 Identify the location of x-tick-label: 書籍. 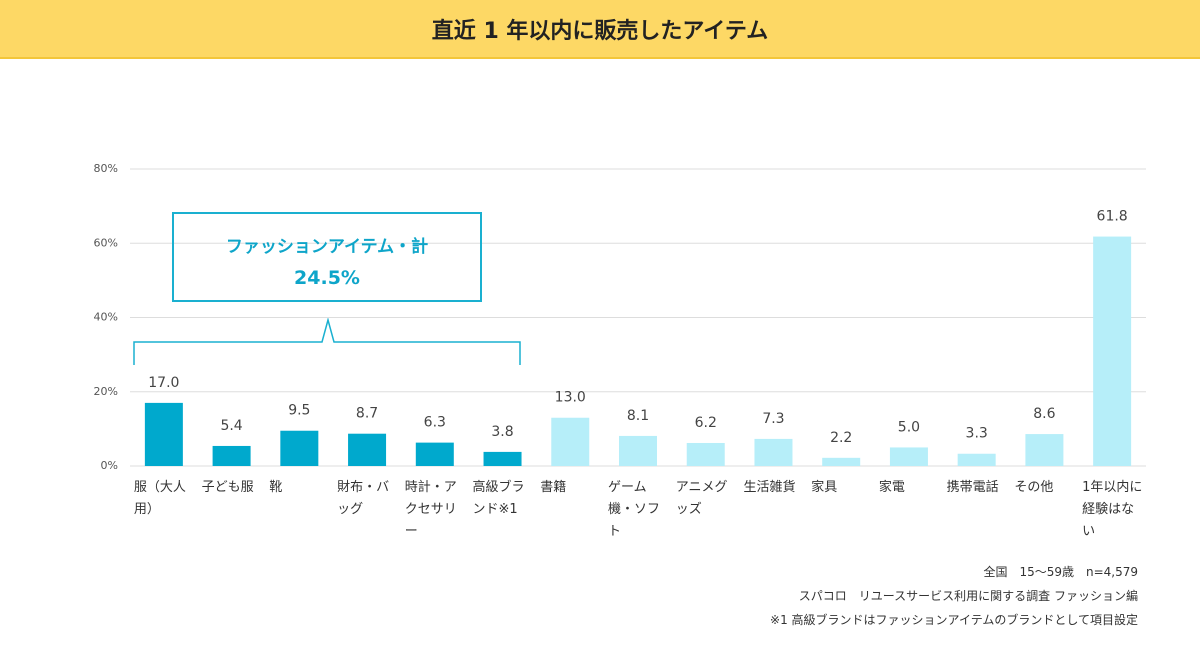
(553, 487).